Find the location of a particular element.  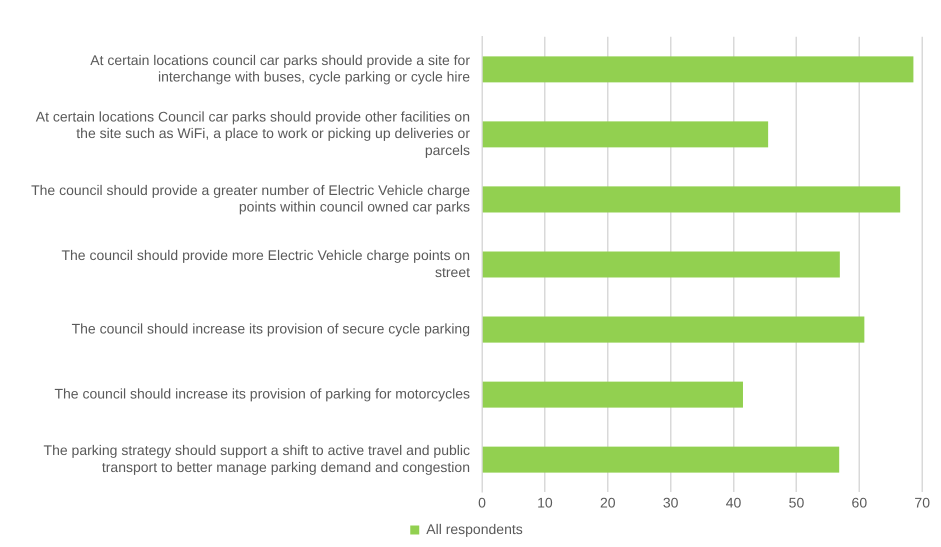

y-tick-label: The parking strategy should support a shift to active travel and public transport to better manage parking demand and congestion is located at coordinates (257, 458).